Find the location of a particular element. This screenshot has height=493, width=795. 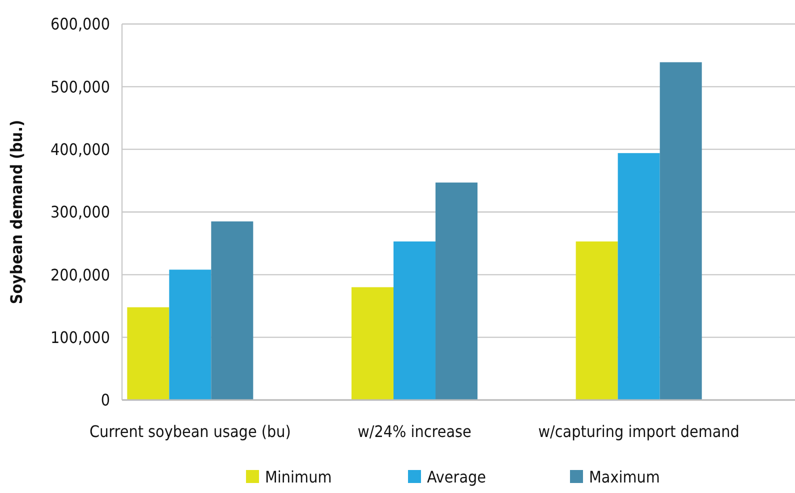

x-tick-label: w/capturing import demand is located at coordinates (639, 431).